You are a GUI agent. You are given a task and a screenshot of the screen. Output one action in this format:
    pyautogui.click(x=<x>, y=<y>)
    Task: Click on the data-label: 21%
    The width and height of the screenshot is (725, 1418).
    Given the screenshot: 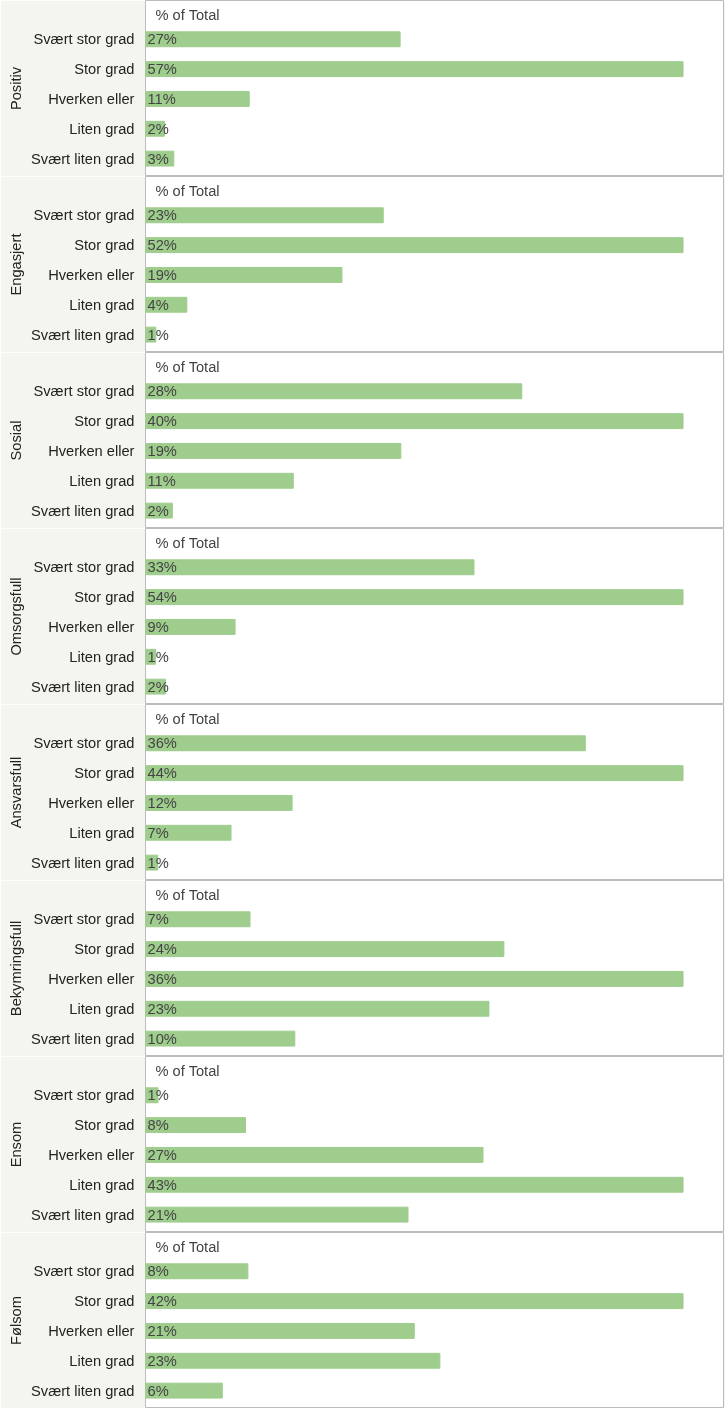 What is the action you would take?
    pyautogui.click(x=162, y=1330)
    